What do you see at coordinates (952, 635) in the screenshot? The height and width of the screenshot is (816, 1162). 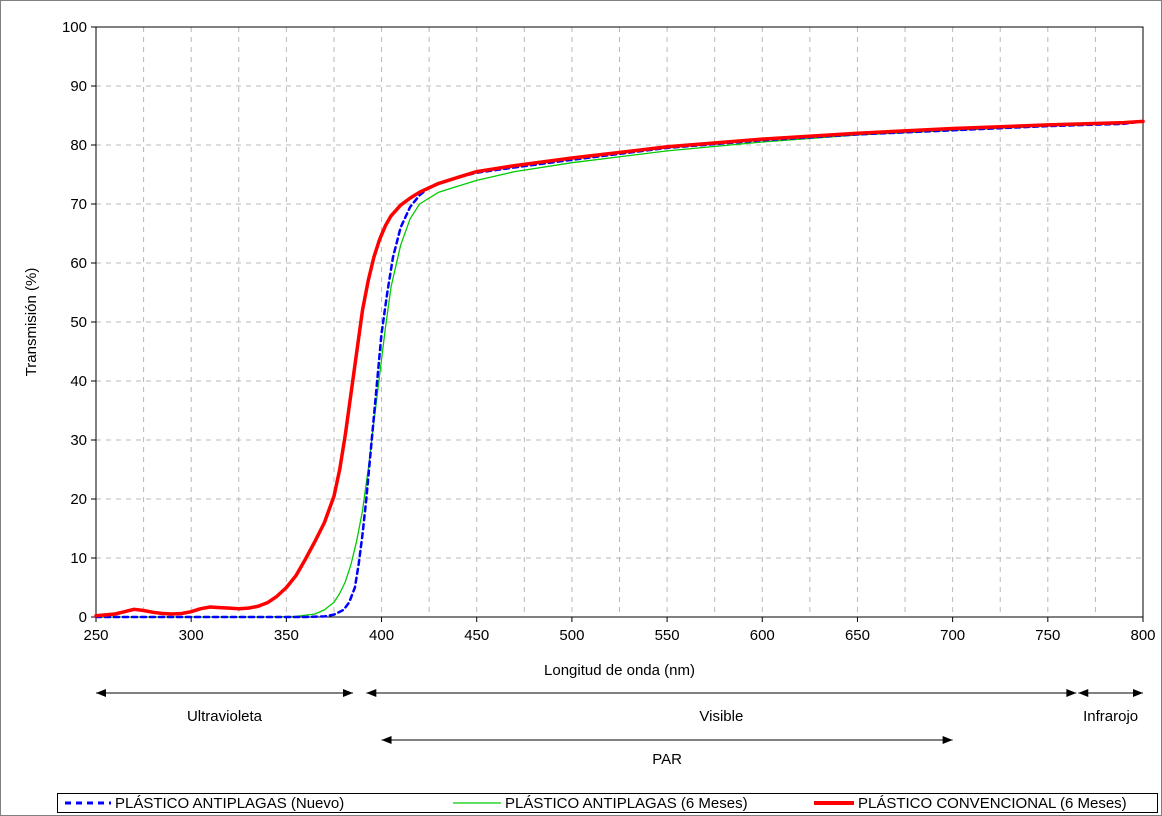 I see `x-tick-label: 700` at bounding box center [952, 635].